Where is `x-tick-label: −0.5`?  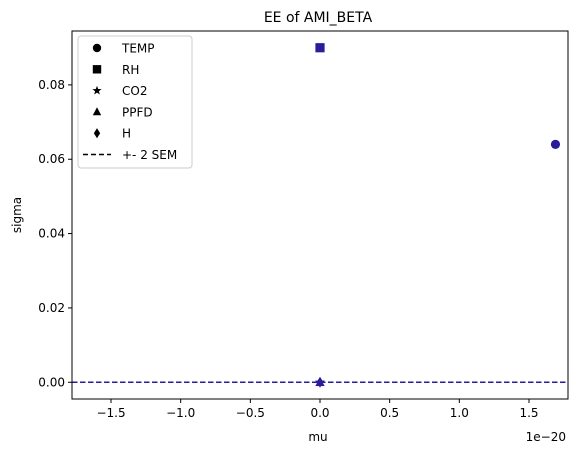 x-tick-label: −0.5 is located at coordinates (250, 413).